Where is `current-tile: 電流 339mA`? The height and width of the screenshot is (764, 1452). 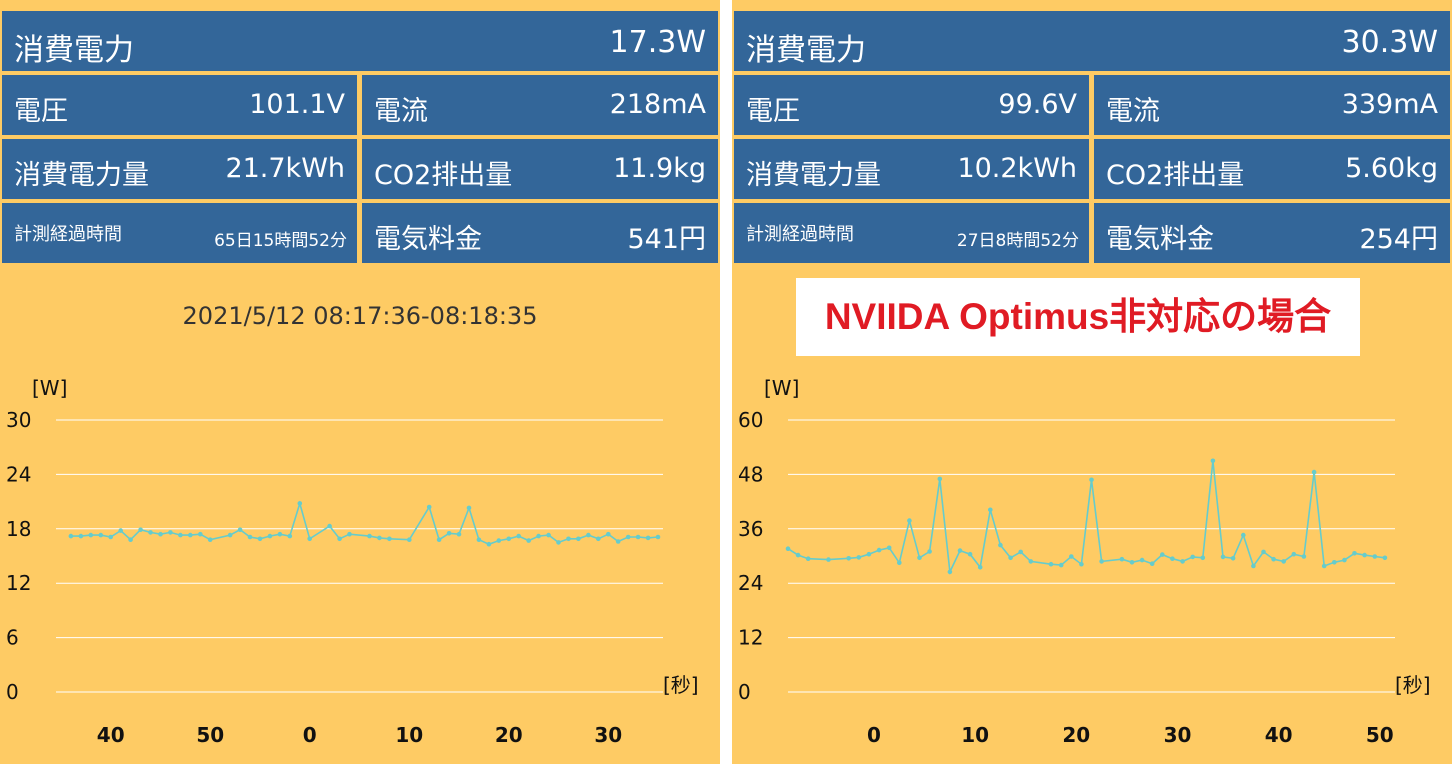
current-tile: 電流 339mA is located at coordinates (1272, 105).